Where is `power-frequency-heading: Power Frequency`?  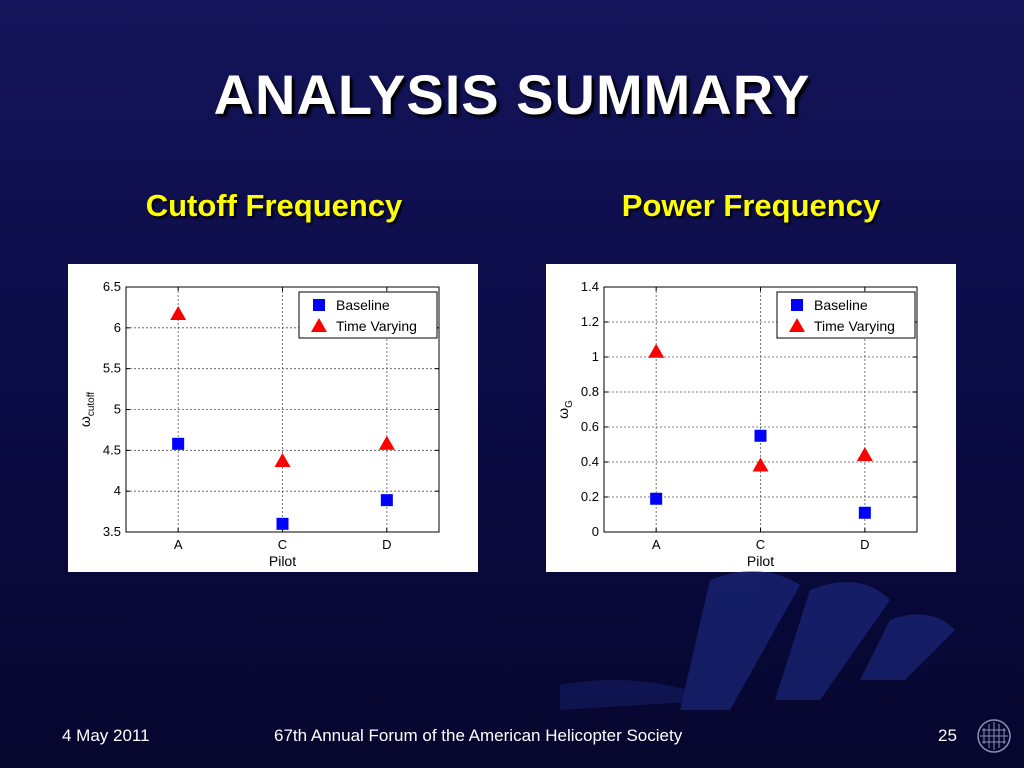
power-frequency-heading: Power Frequency is located at coordinates (751, 205).